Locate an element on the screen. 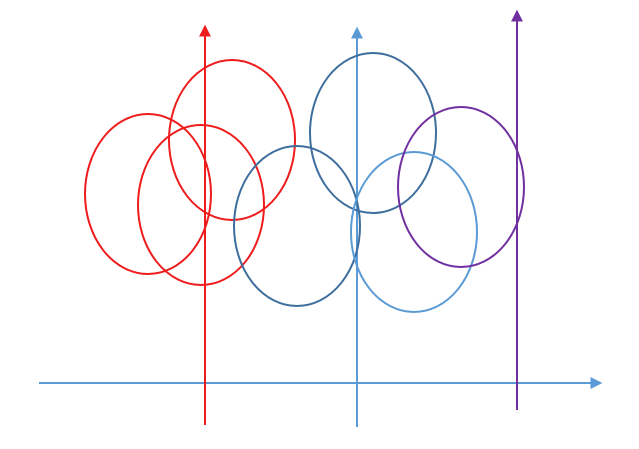 The image size is (639, 449). dark-blue-ellipse-top is located at coordinates (373, 133).